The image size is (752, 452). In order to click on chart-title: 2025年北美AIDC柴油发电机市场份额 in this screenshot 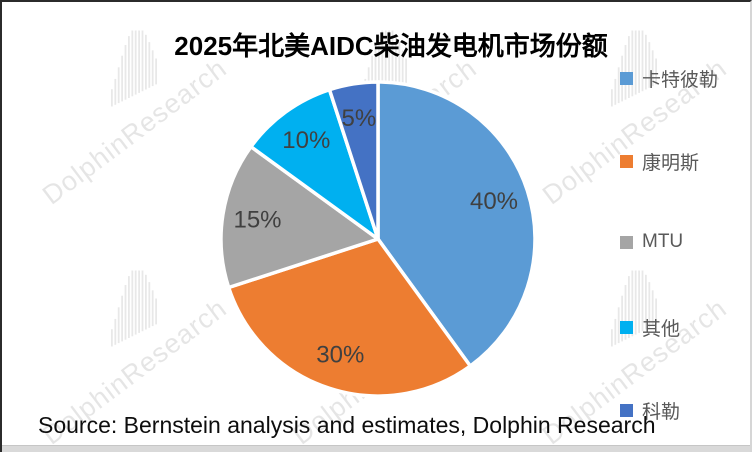, I will do `click(391, 46)`.